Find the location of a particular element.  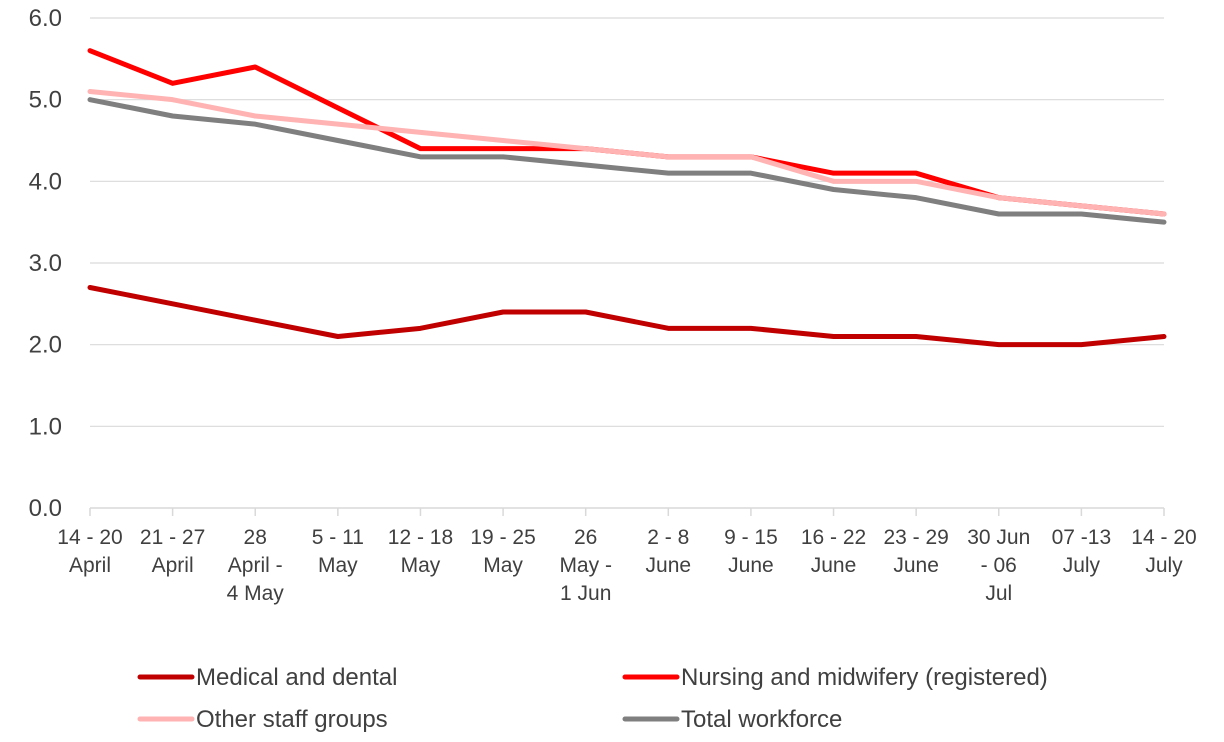

x-tick-label: 14 - 20 July is located at coordinates (1163, 551).